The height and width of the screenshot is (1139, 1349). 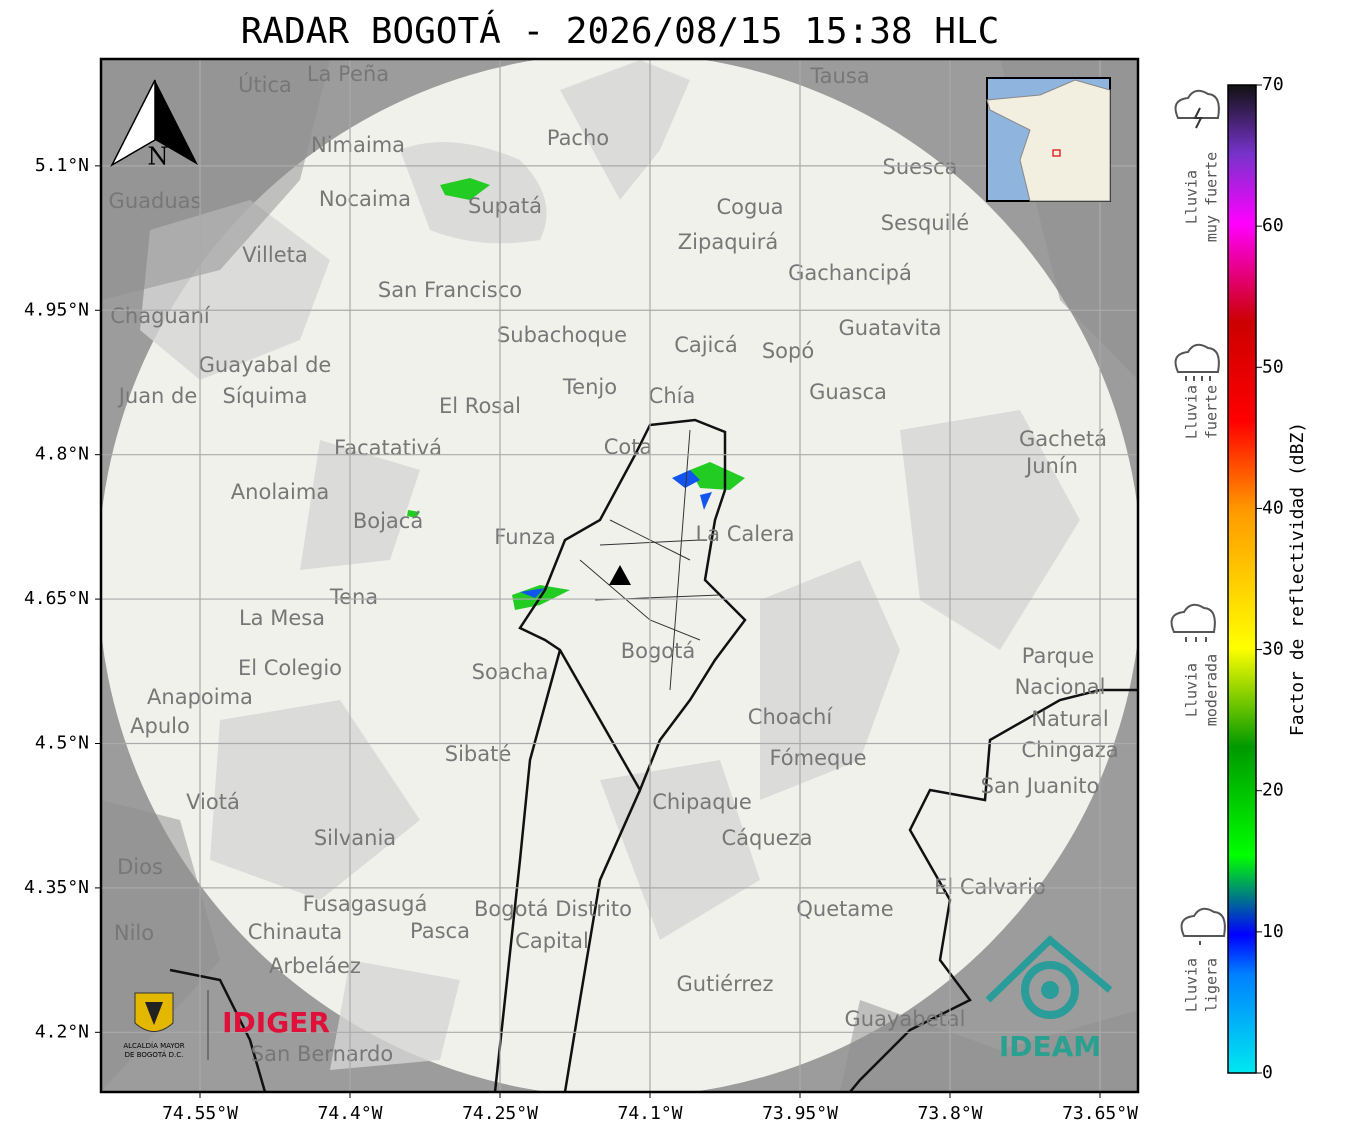 I want to click on place-label: La Peña, so click(x=348, y=74).